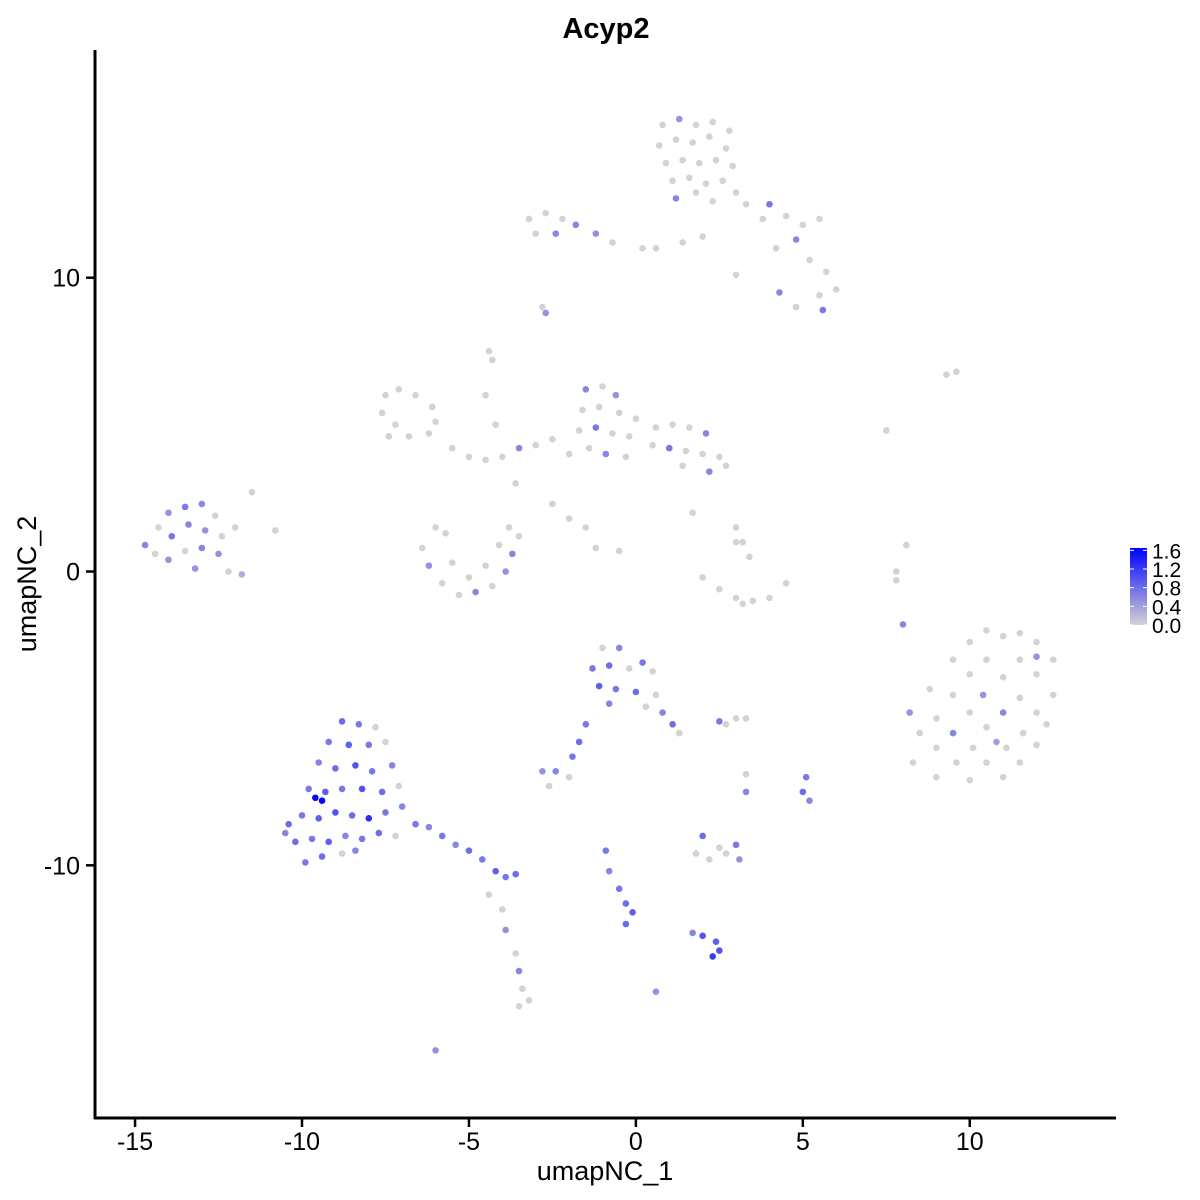  Describe the element at coordinates (605, 1171) in the screenshot. I see `x-axis-title: umapNC_1` at that location.